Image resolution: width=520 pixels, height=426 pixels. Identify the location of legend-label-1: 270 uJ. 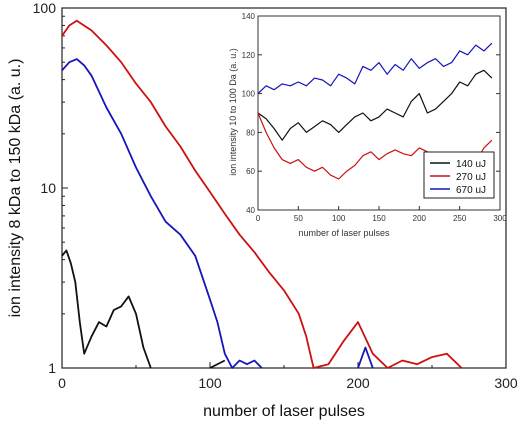
(471, 177).